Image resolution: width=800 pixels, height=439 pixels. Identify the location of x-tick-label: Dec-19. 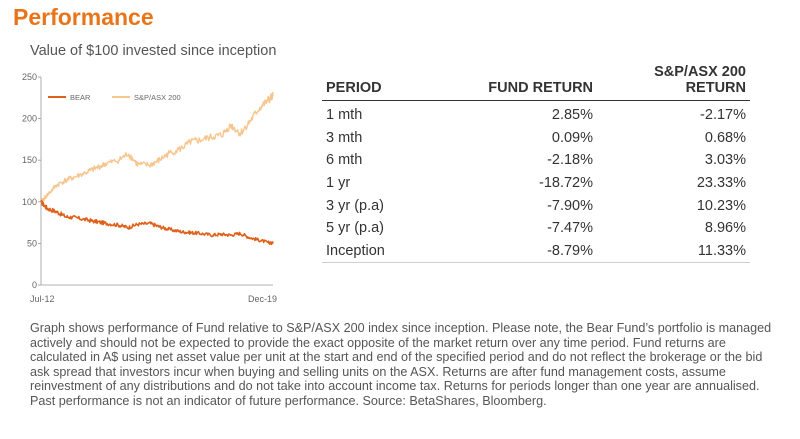
(262, 299).